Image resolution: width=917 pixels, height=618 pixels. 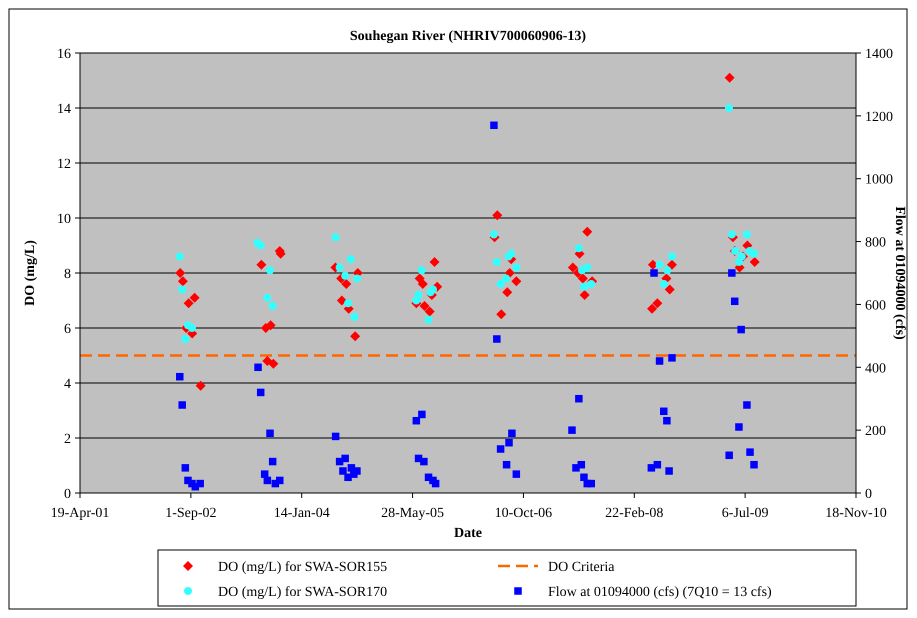 I want to click on y2-tick-label: 800, so click(x=875, y=243).